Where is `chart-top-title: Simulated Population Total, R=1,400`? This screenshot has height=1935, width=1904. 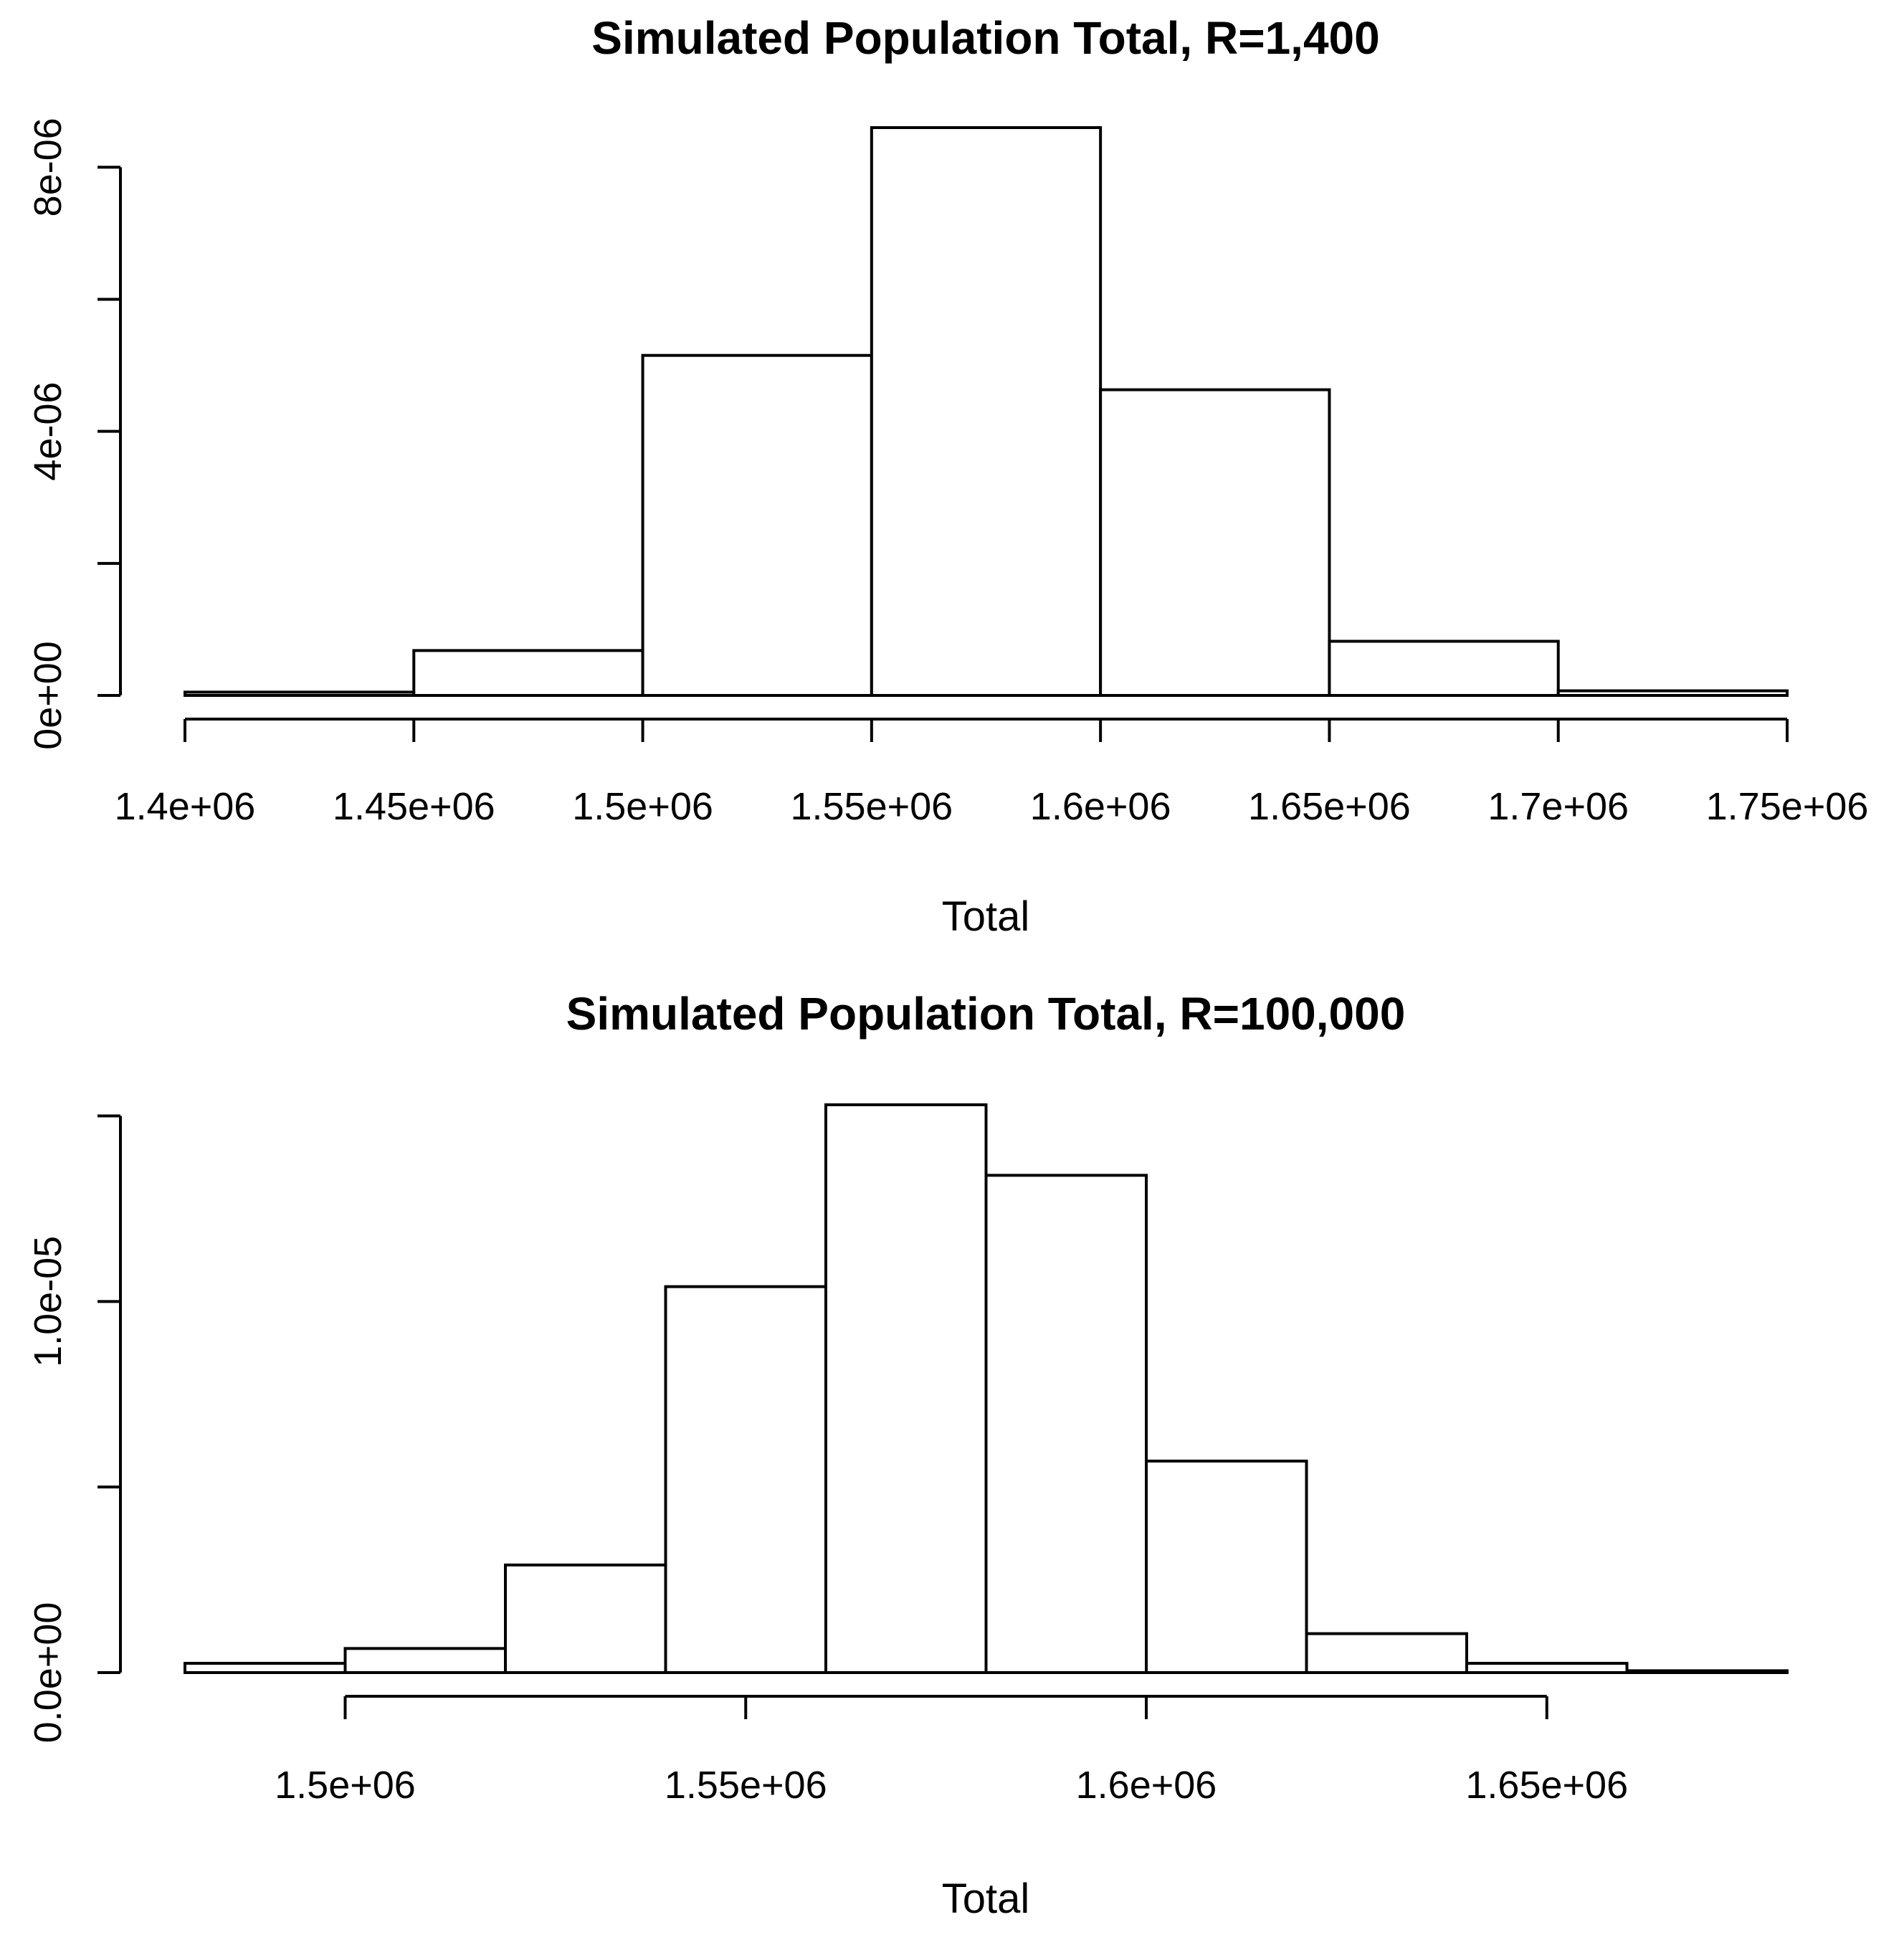 chart-top-title: Simulated Population Total, R=1,400 is located at coordinates (985, 38).